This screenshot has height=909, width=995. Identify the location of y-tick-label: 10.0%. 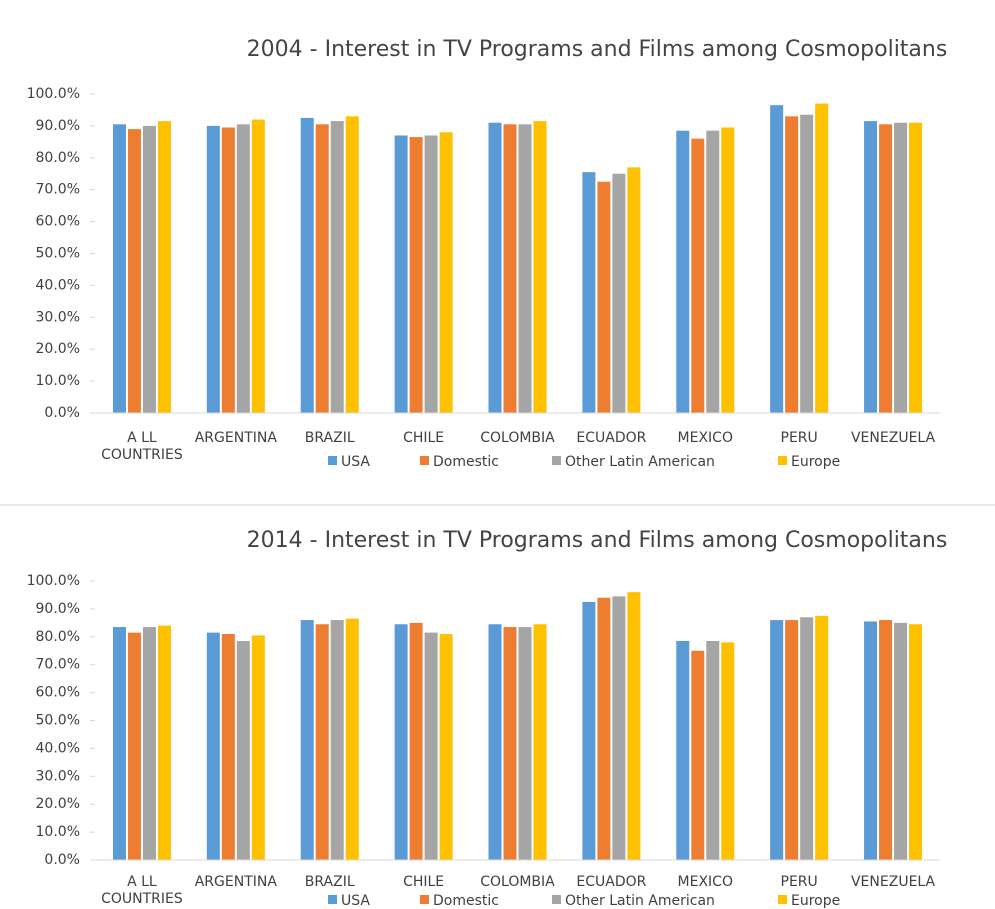
(58, 832).